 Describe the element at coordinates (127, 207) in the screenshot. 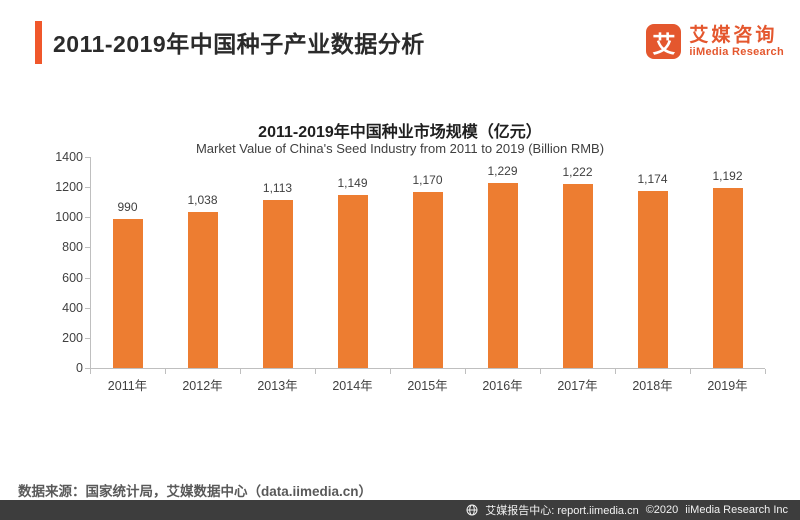

I see `bar-value-label: 990` at that location.